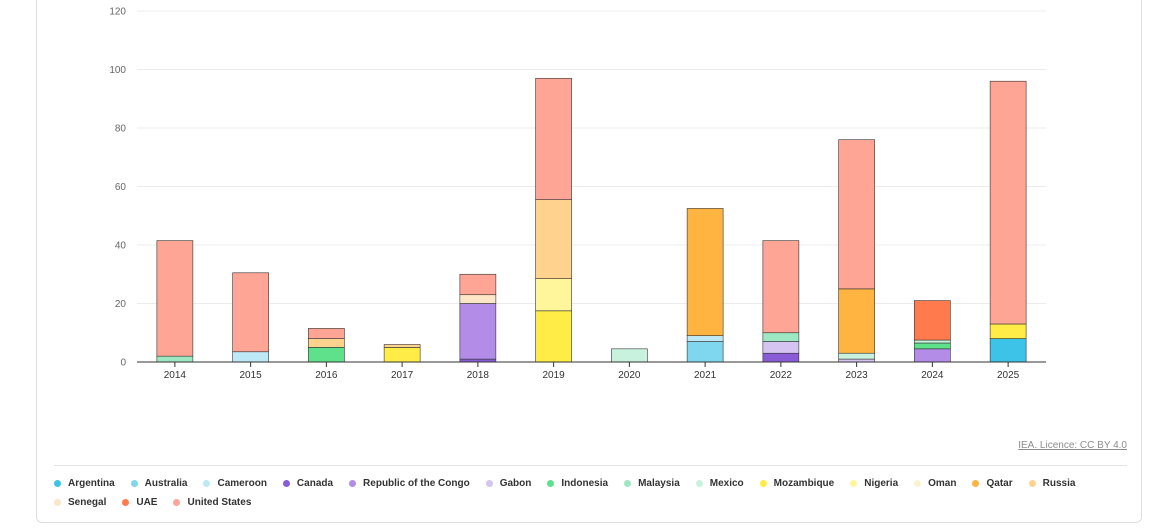  Describe the element at coordinates (175, 359) in the screenshot. I see `bar-2014-malaysia` at that location.